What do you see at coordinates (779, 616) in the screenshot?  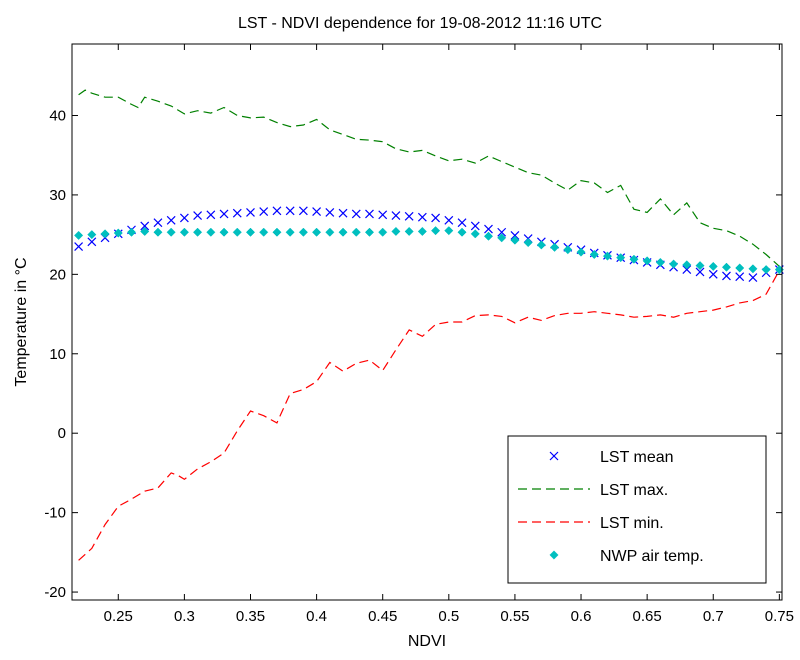 I see `x-tick-label: 0.75` at bounding box center [779, 616].